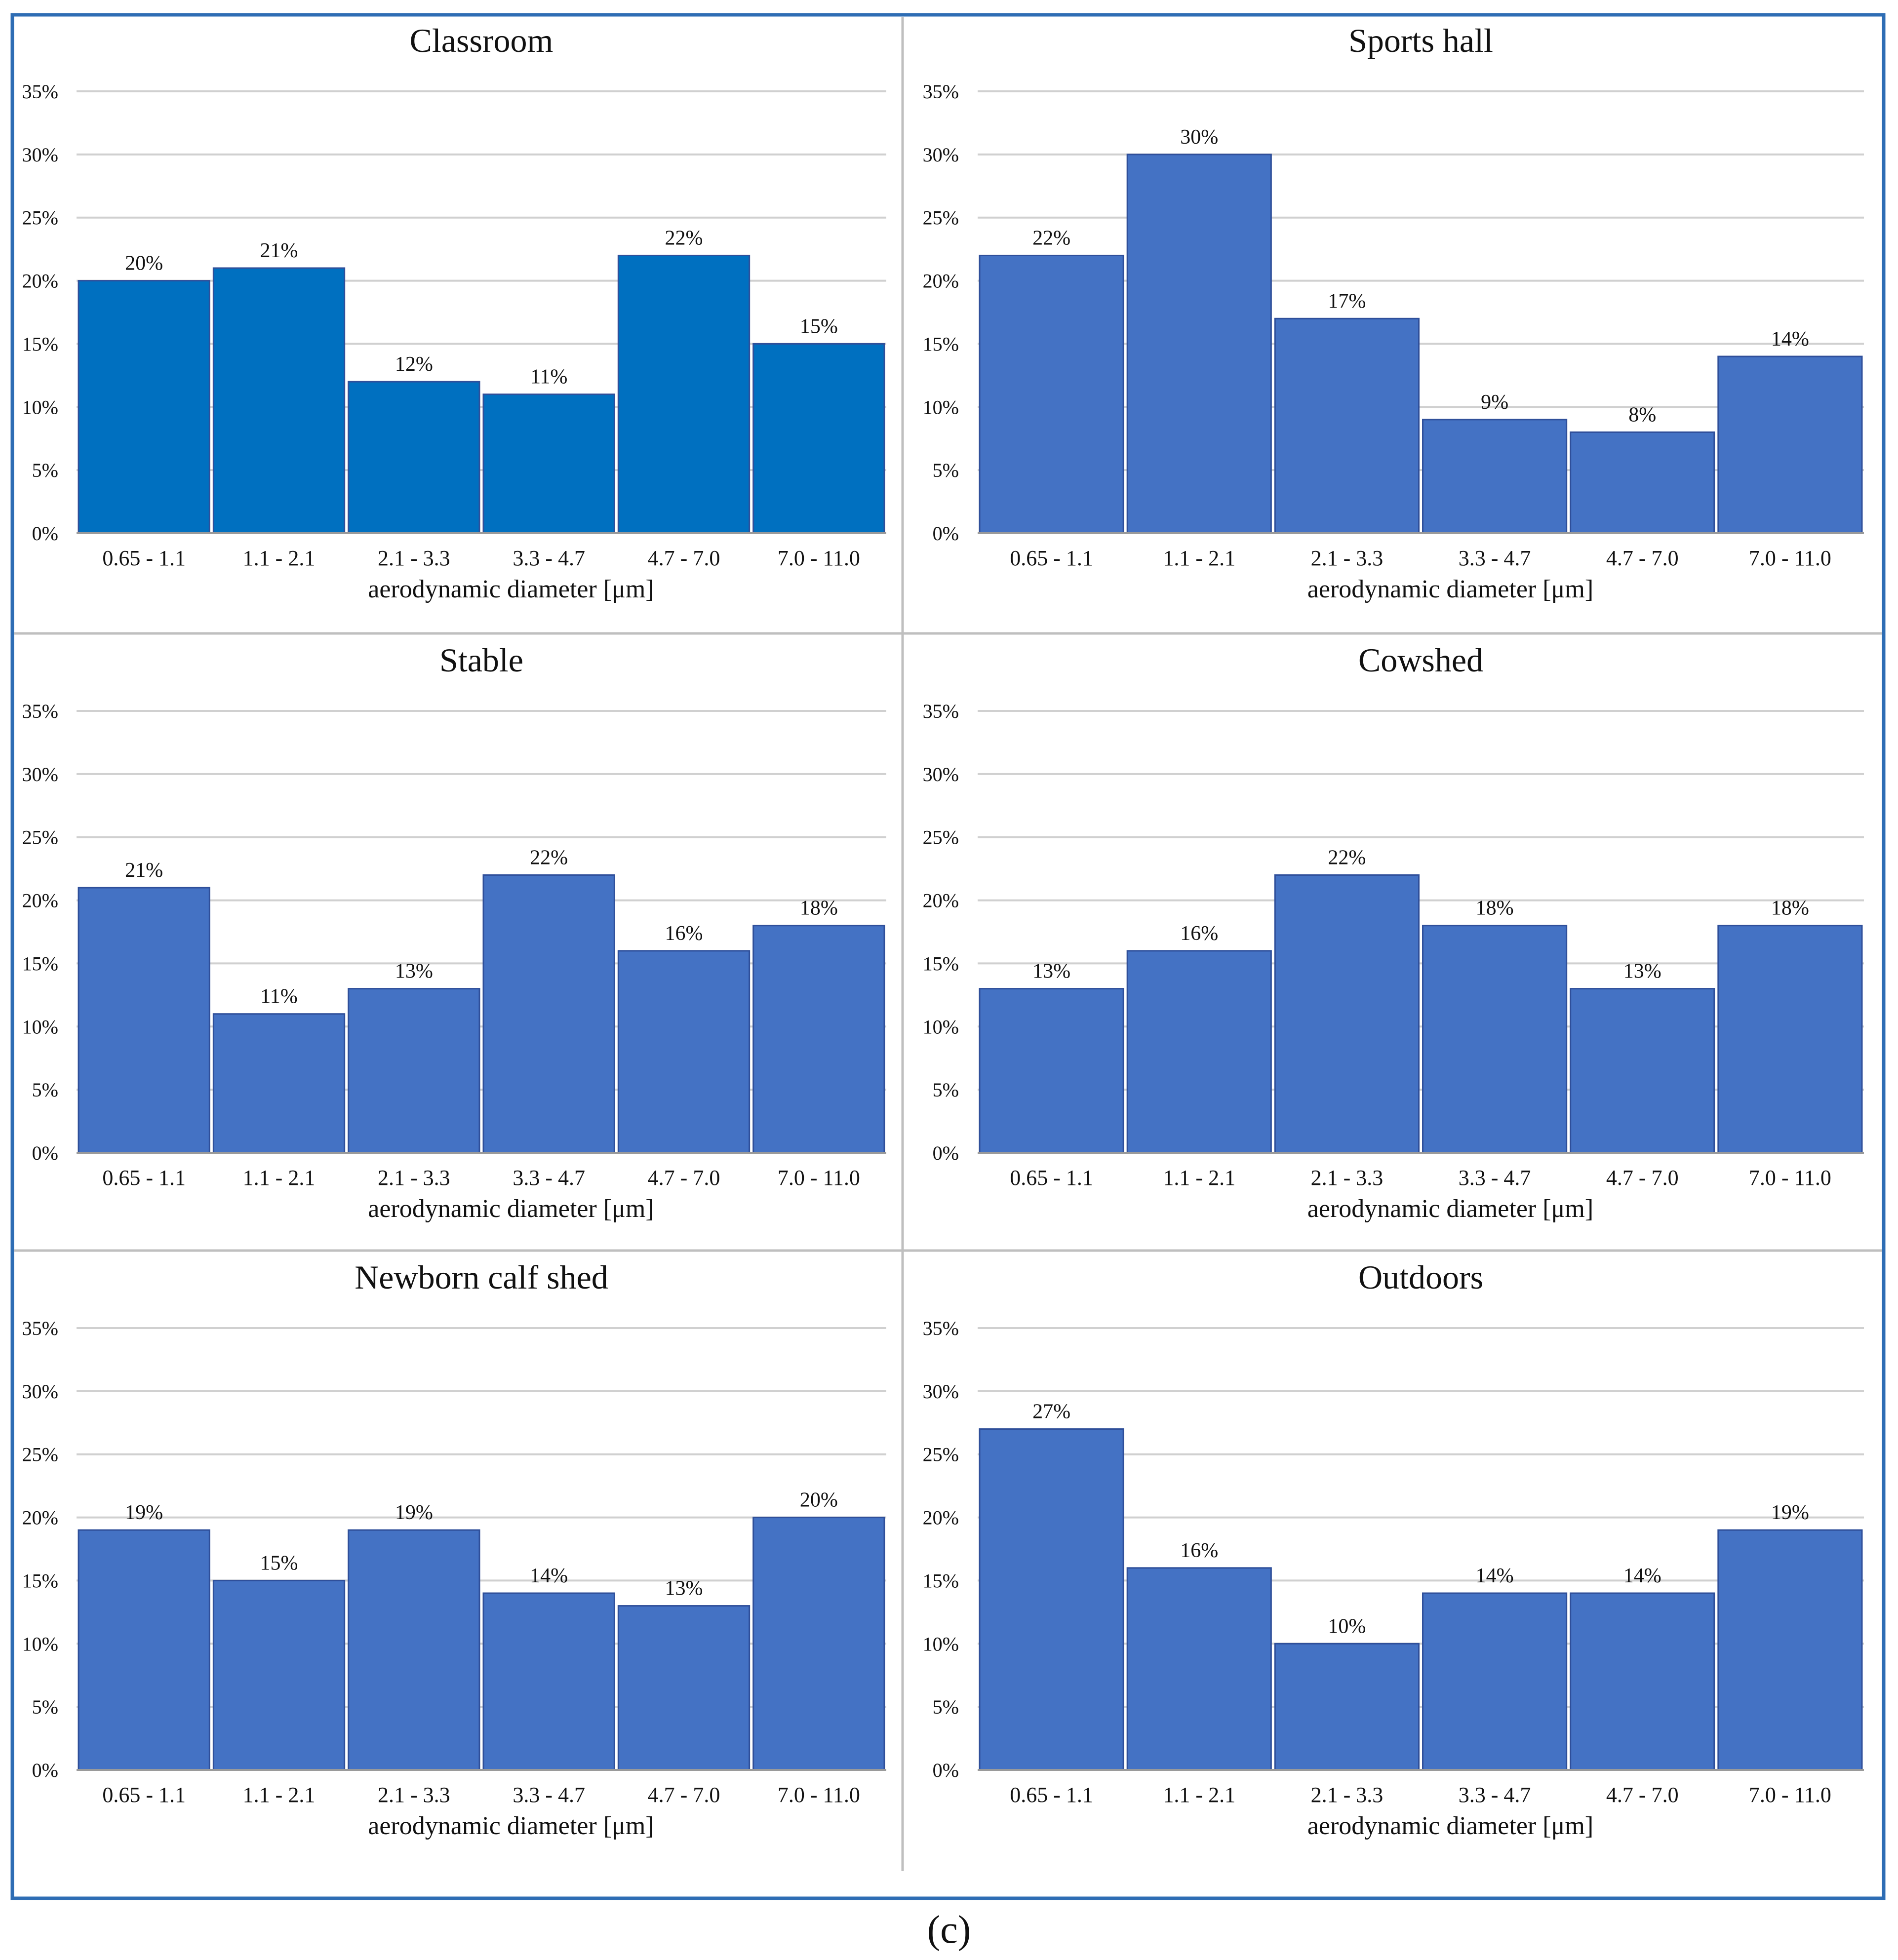 The image size is (1898, 1960). I want to click on data-label: 11%, so click(279, 997).